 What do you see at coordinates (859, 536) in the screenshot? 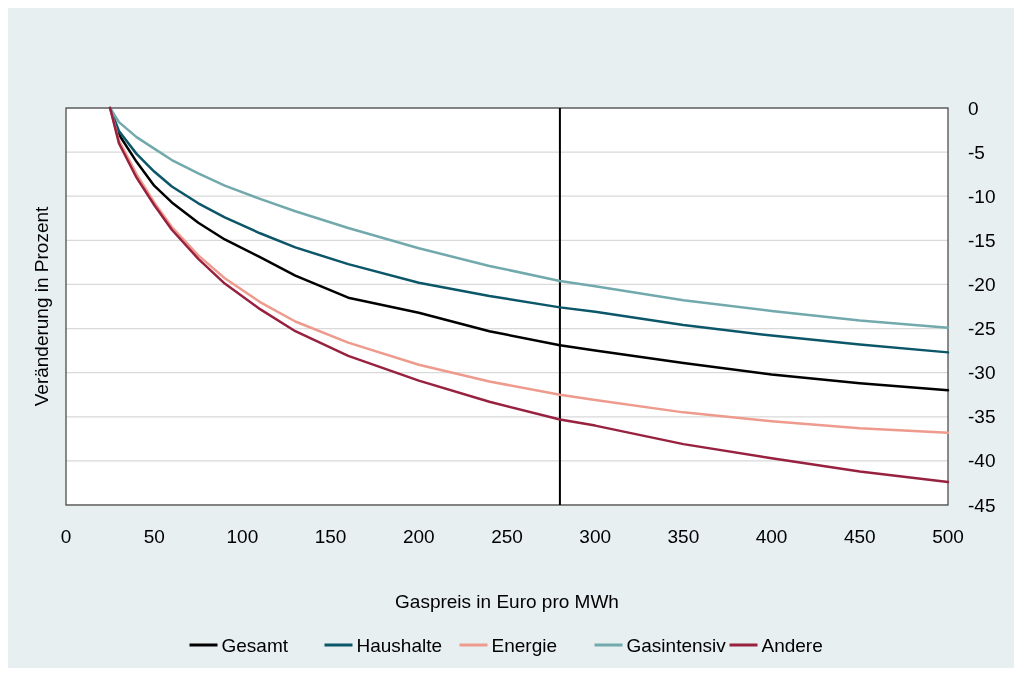
I see `x-tick-label: 450` at bounding box center [859, 536].